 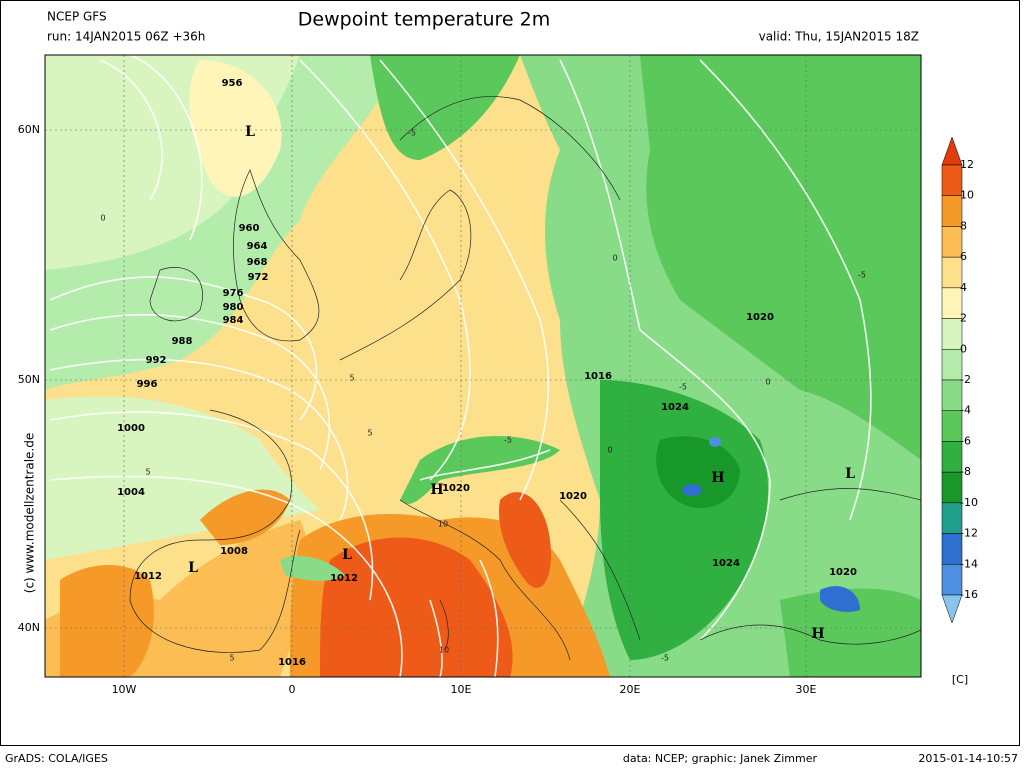 What do you see at coordinates (968, 758) in the screenshot?
I see `footer-right: 2015-01-14-10:57` at bounding box center [968, 758].